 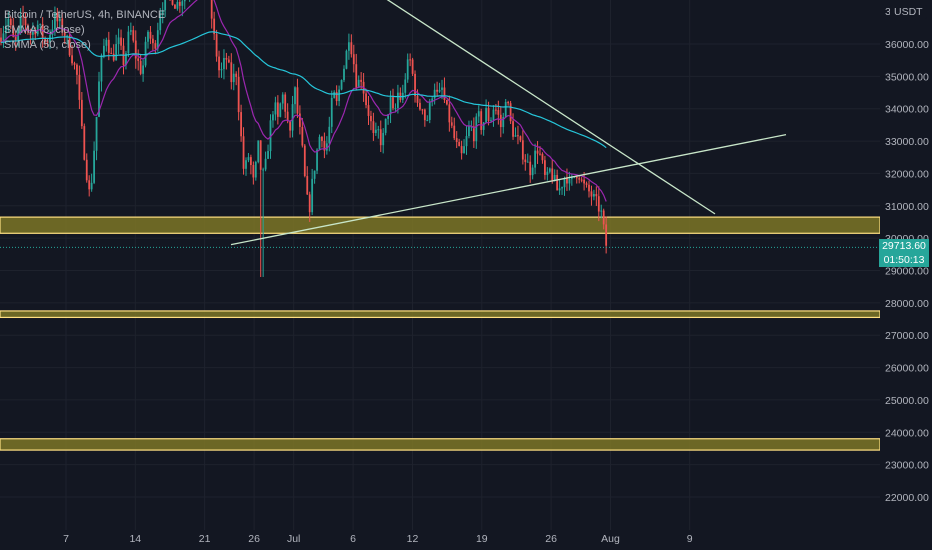 I want to click on smma-50-line, so click(x=303, y=90).